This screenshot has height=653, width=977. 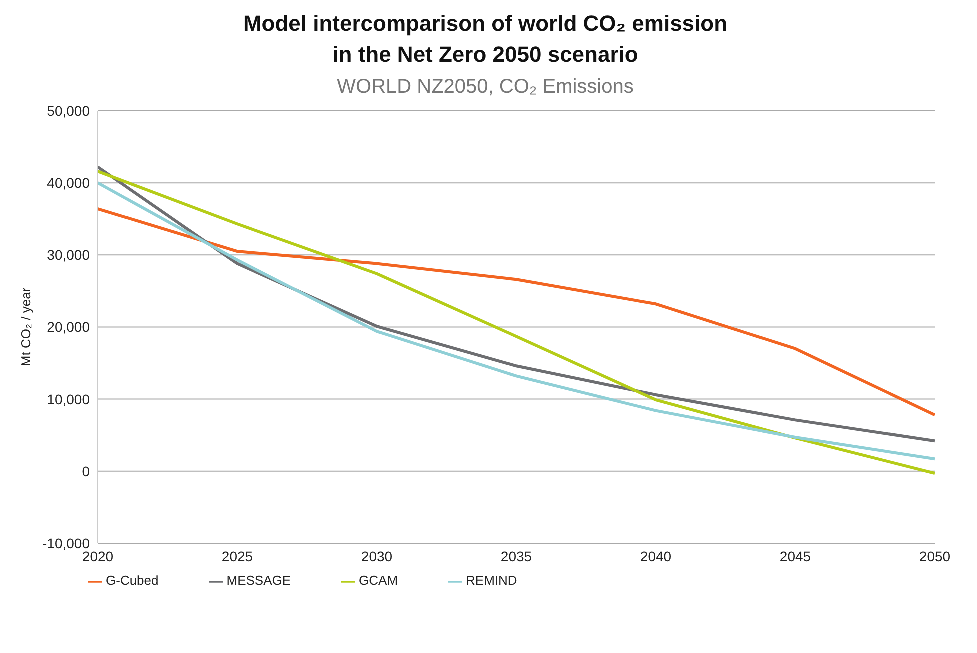 What do you see at coordinates (86, 471) in the screenshot?
I see `y-tick-label: 0` at bounding box center [86, 471].